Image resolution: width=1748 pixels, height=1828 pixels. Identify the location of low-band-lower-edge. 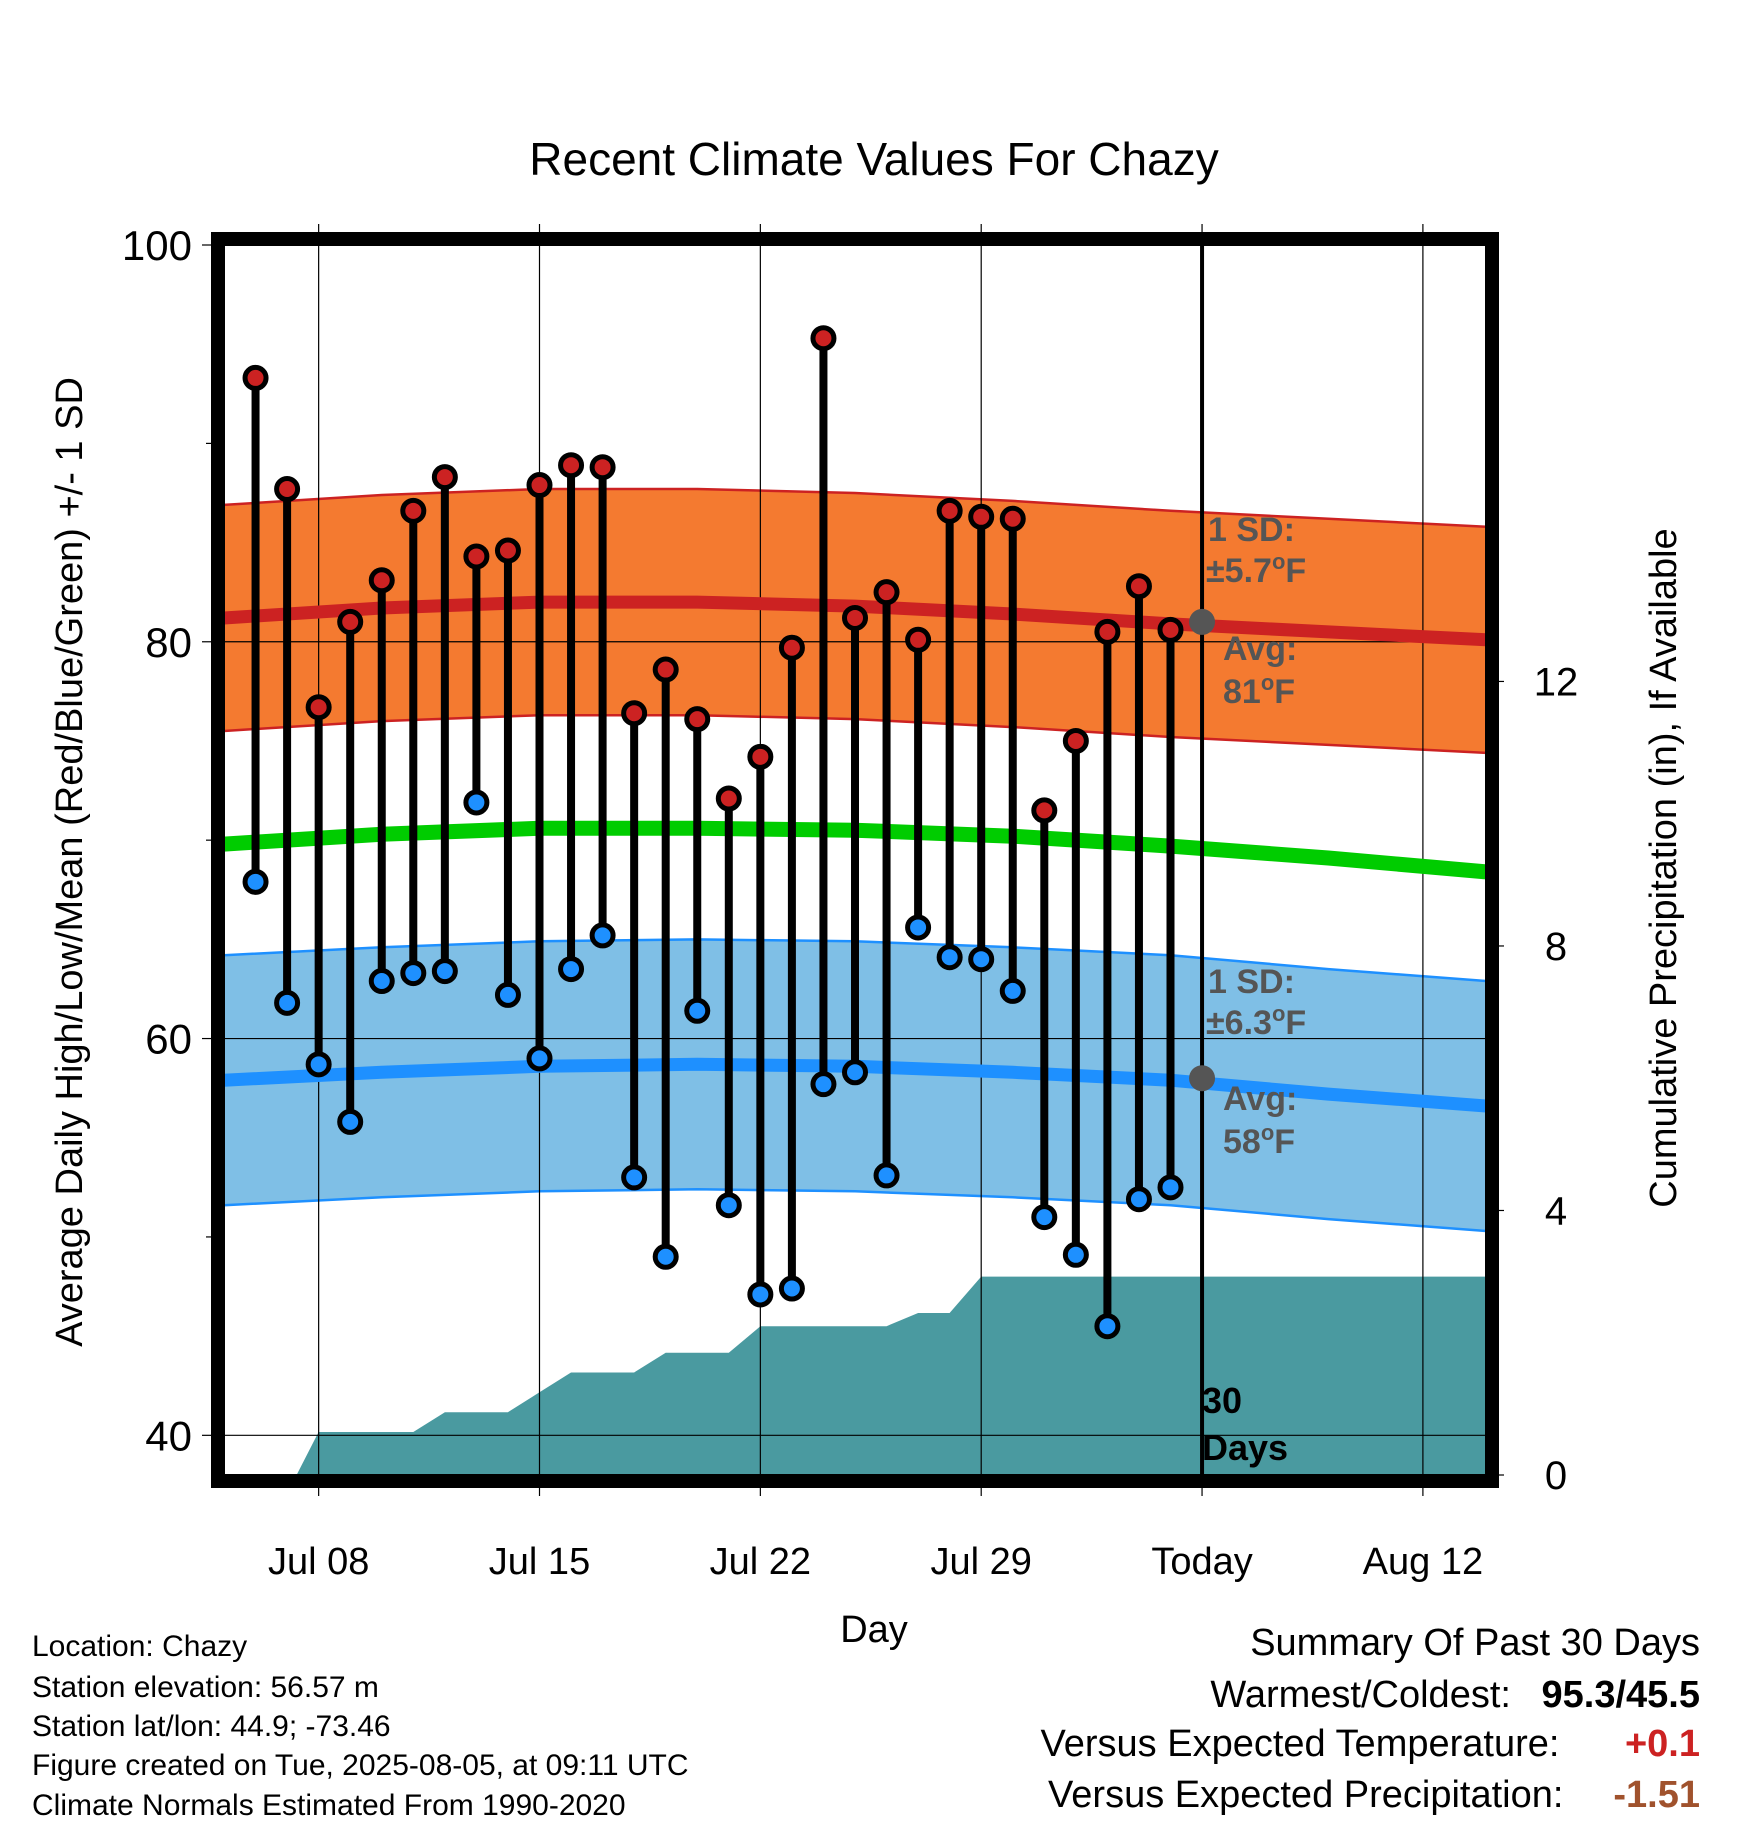
(855, 1210).